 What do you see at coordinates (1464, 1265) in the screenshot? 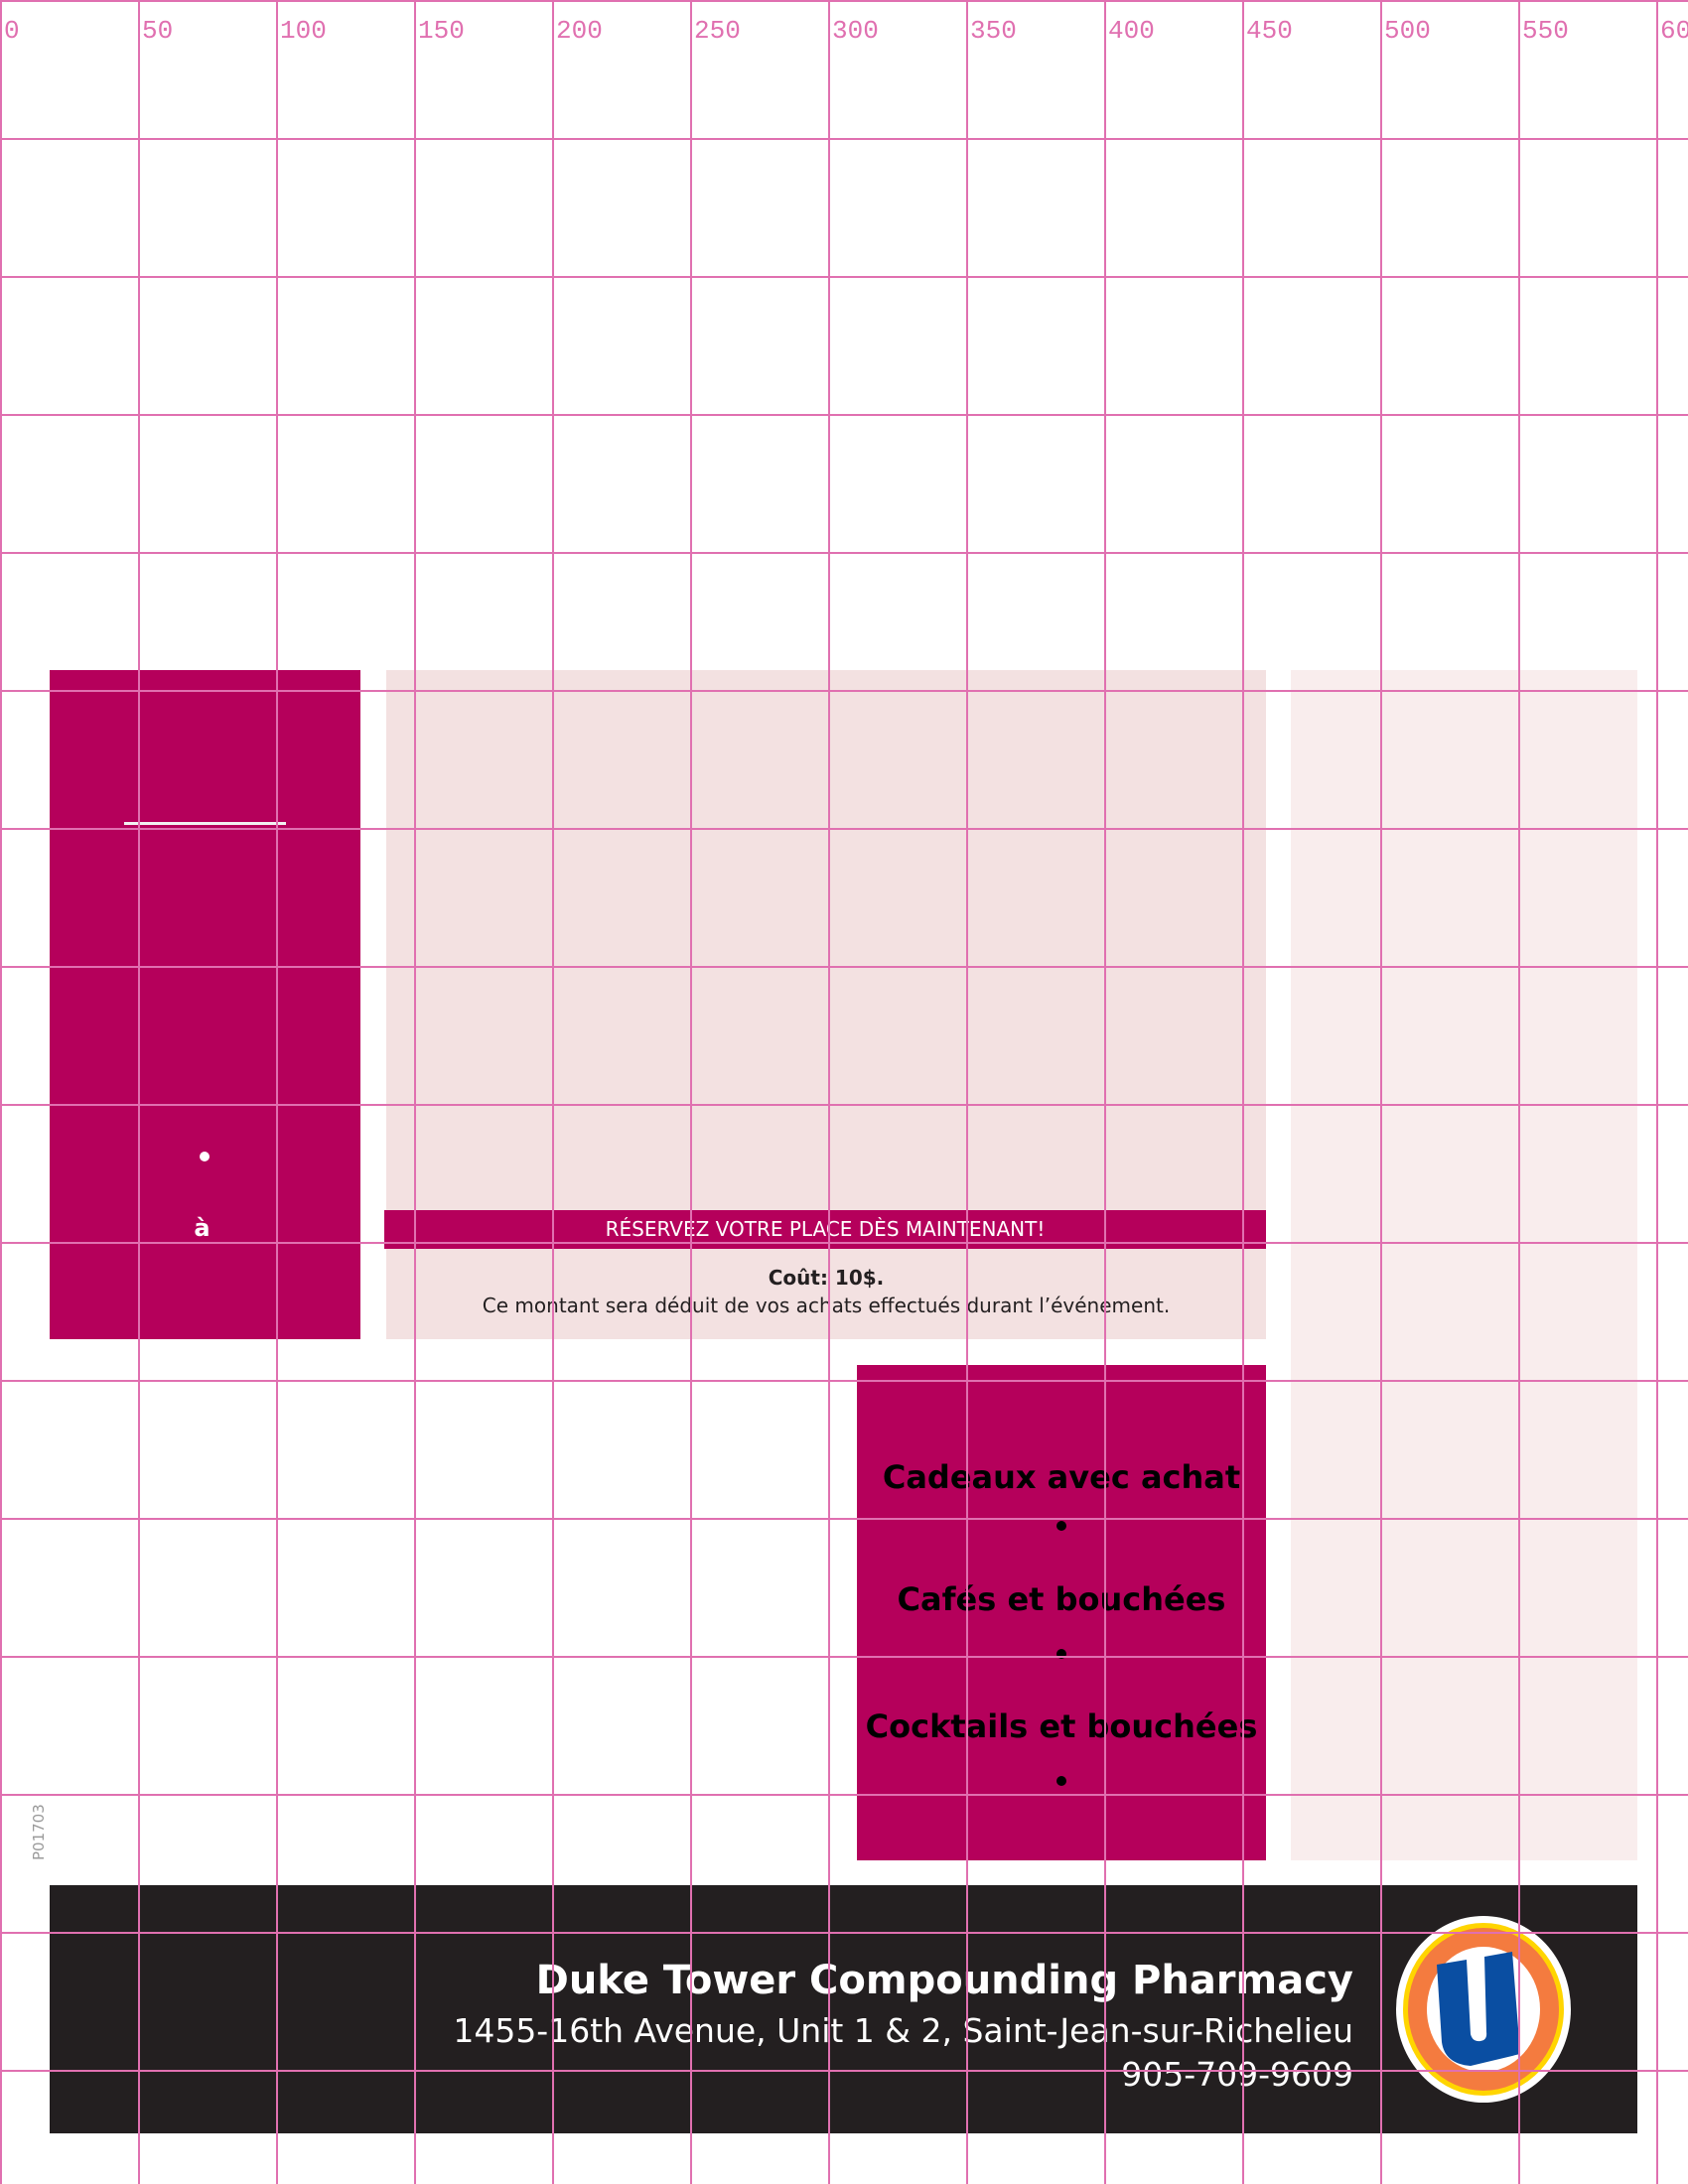
I see `side-panel` at bounding box center [1464, 1265].